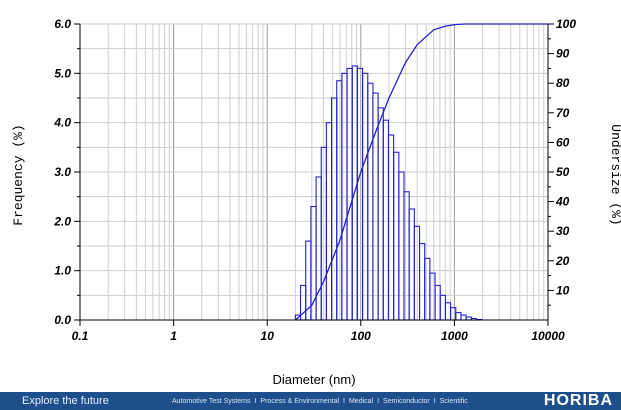 This screenshot has width=621, height=410. What do you see at coordinates (614, 174) in the screenshot?
I see `y-axis-right-label: Undersize (%)` at bounding box center [614, 174].